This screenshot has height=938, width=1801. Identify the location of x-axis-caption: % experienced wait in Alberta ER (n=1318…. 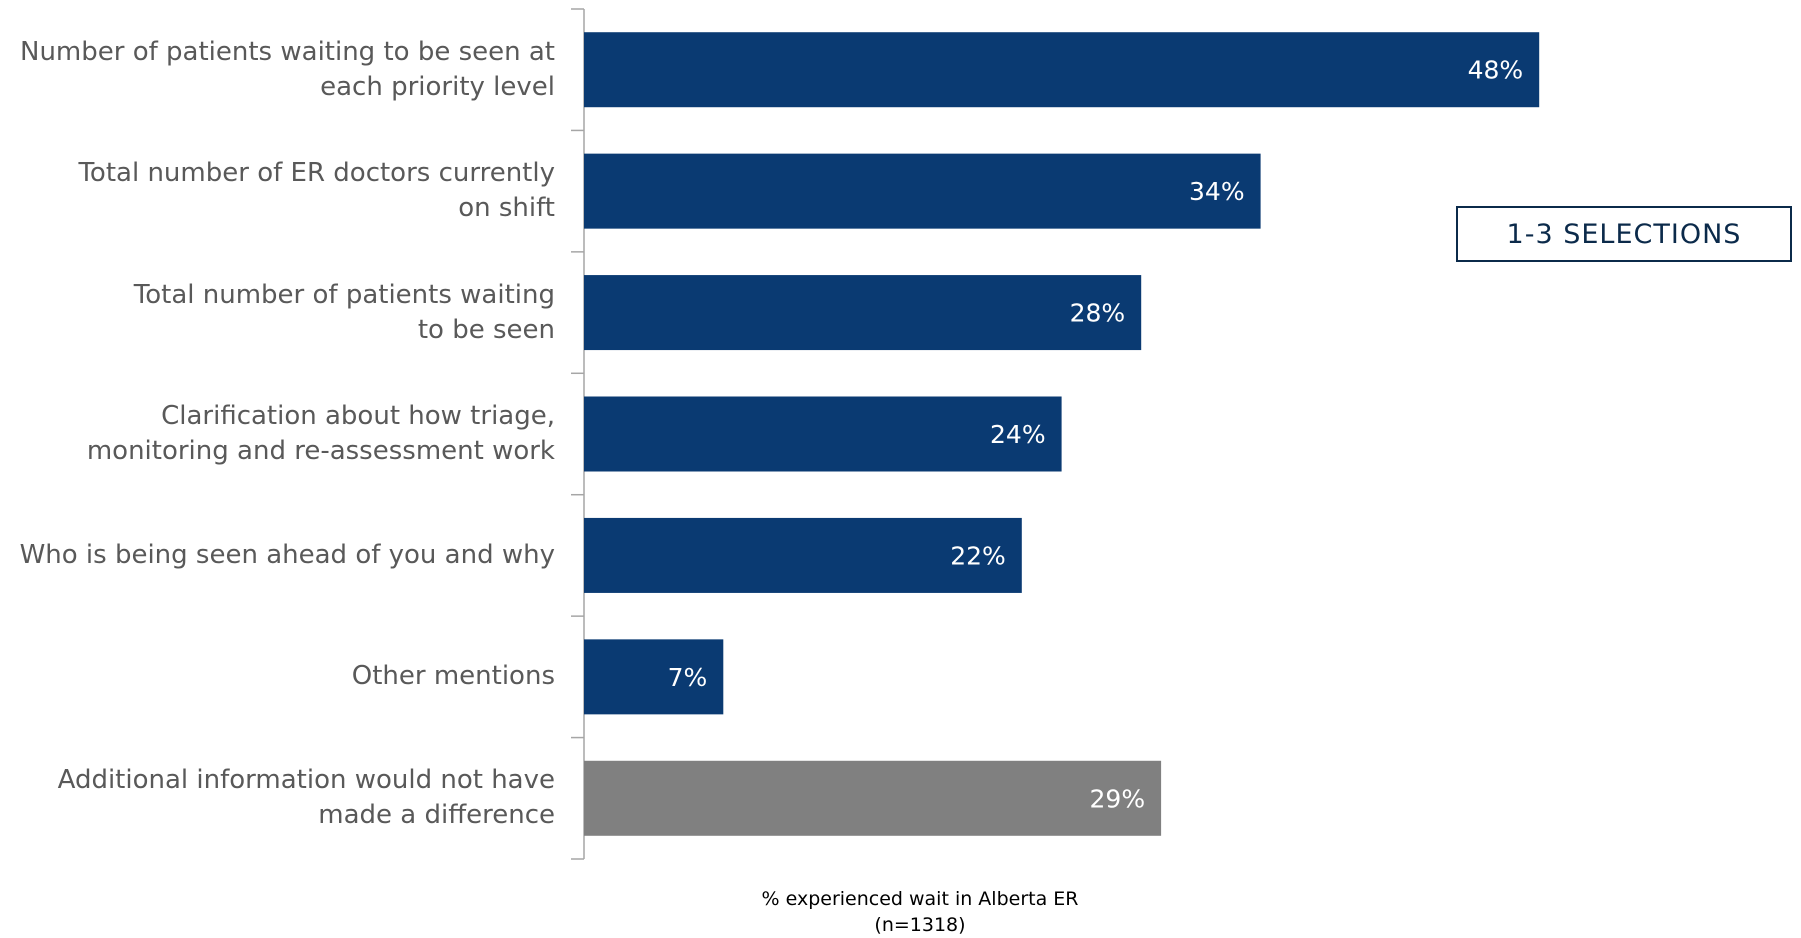
(920, 912).